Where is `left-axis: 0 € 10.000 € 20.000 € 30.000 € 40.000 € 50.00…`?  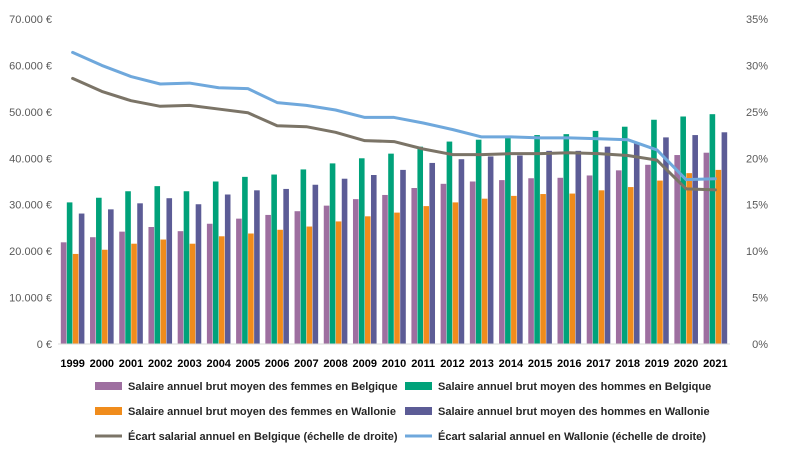 left-axis: 0 € 10.000 € 20.000 € 30.000 € 40.000 € 50.00… is located at coordinates (30, 182).